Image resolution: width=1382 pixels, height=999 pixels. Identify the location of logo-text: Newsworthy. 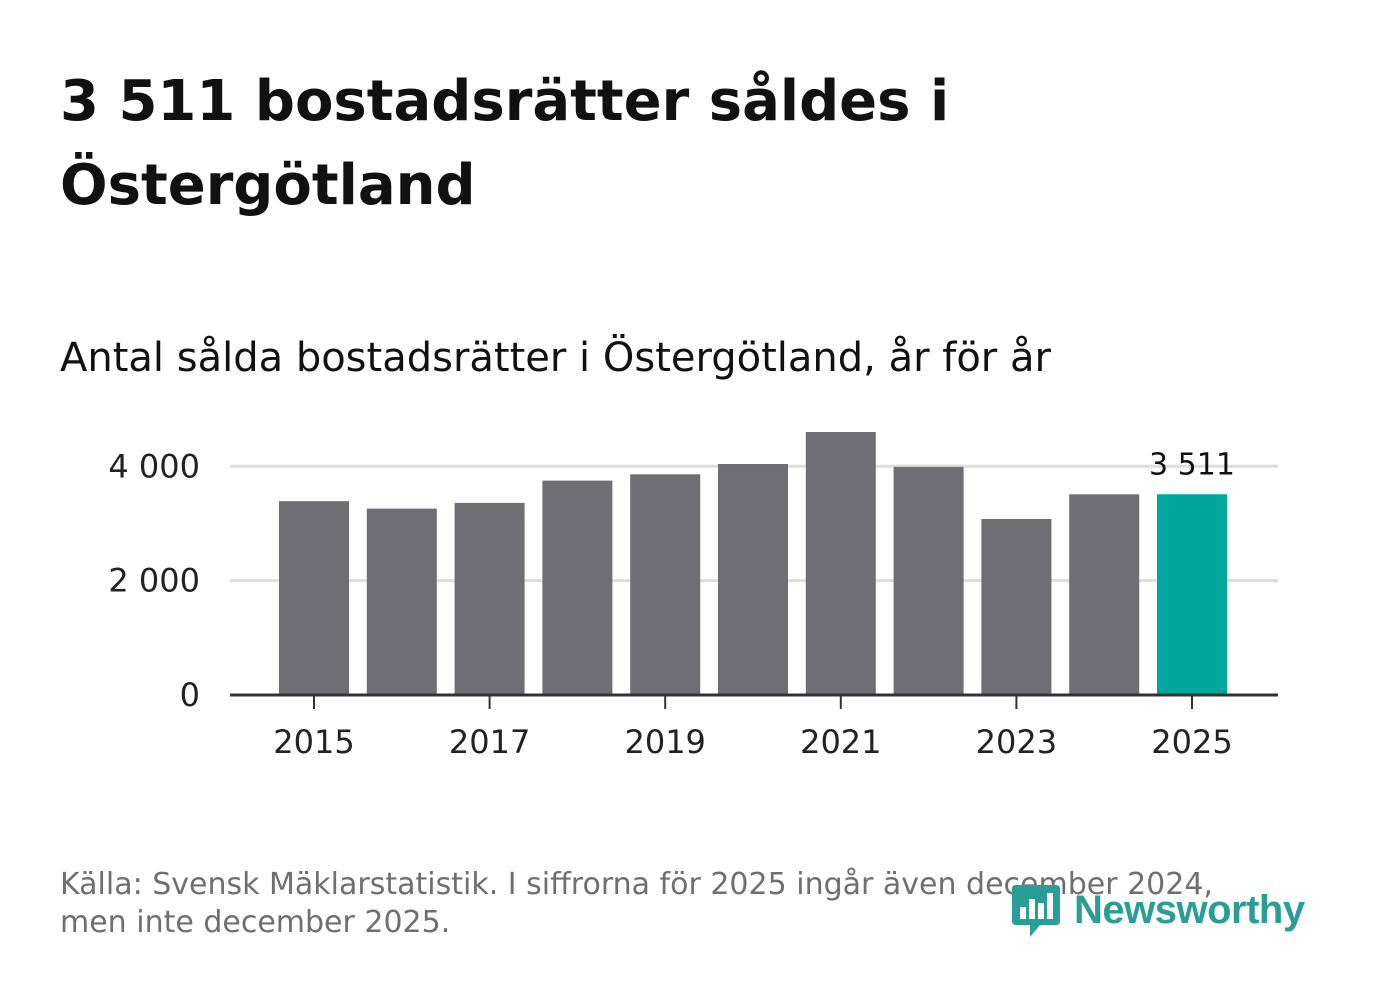
(1189, 909).